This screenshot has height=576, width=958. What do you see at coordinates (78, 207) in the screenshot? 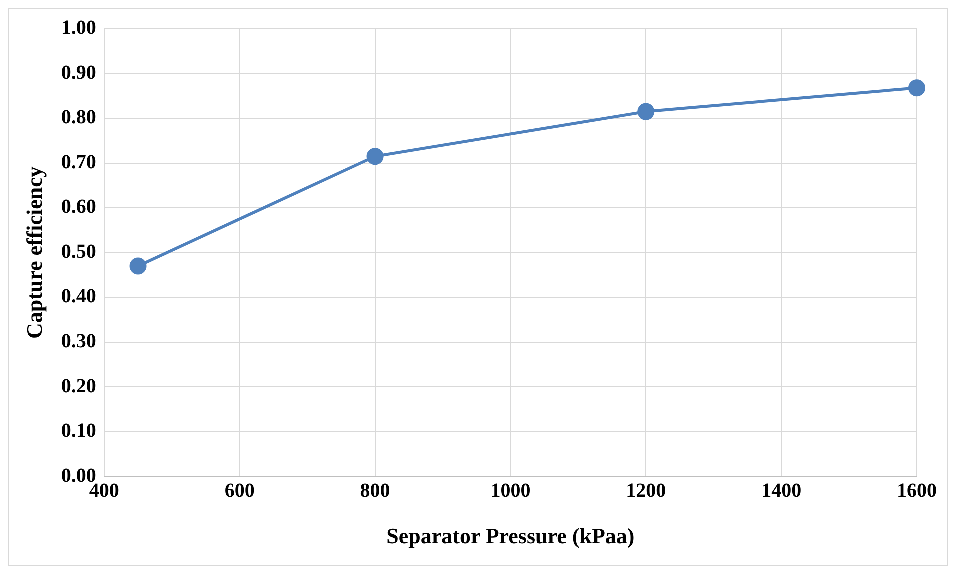
I see `y-tick-label: 0.60` at bounding box center [78, 207].